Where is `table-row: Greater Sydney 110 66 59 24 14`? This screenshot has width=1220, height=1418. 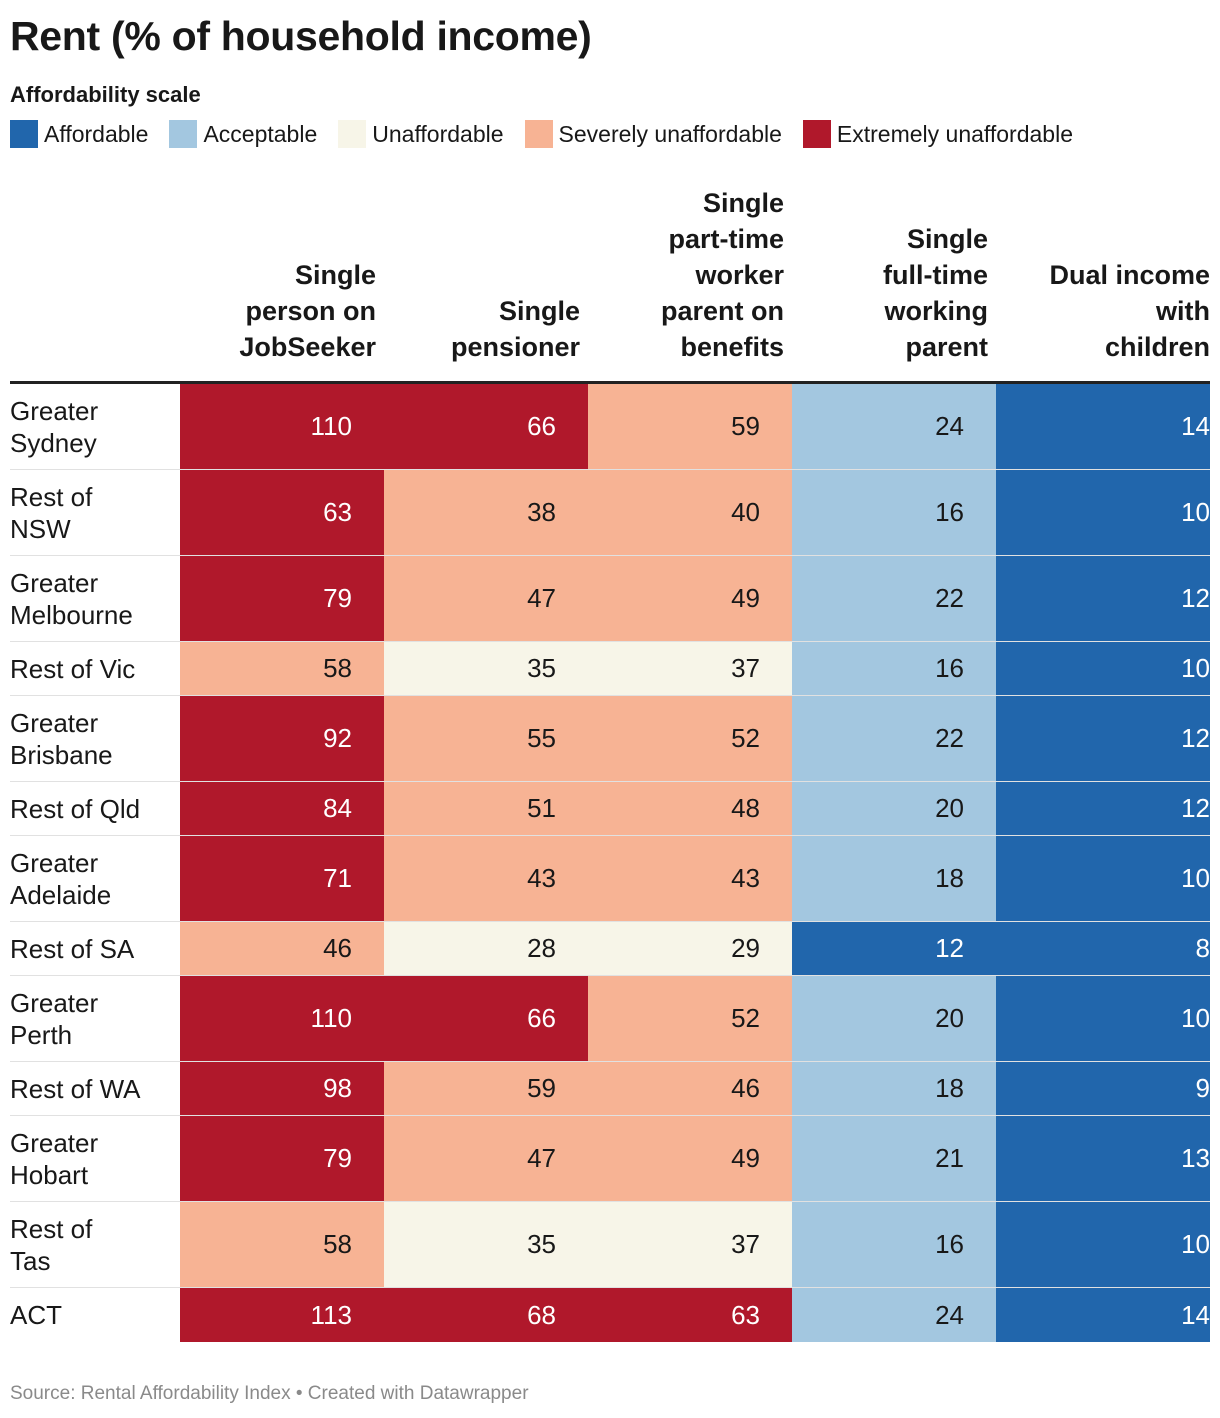 table-row: Greater Sydney 110 66 59 24 14 is located at coordinates (610, 427).